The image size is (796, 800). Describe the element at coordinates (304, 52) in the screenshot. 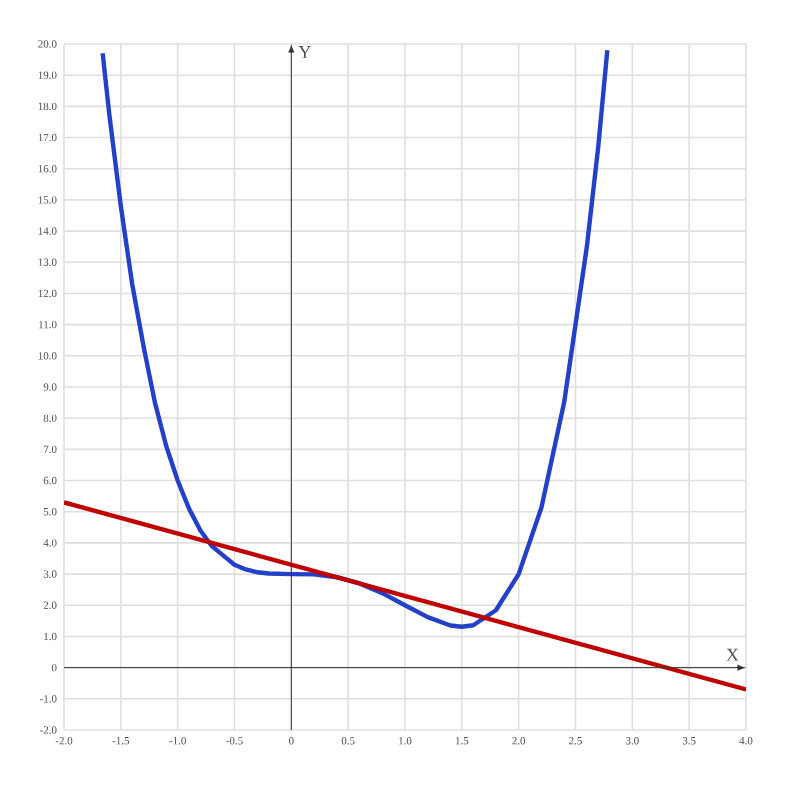

I see `y-axis-title: Y` at that location.